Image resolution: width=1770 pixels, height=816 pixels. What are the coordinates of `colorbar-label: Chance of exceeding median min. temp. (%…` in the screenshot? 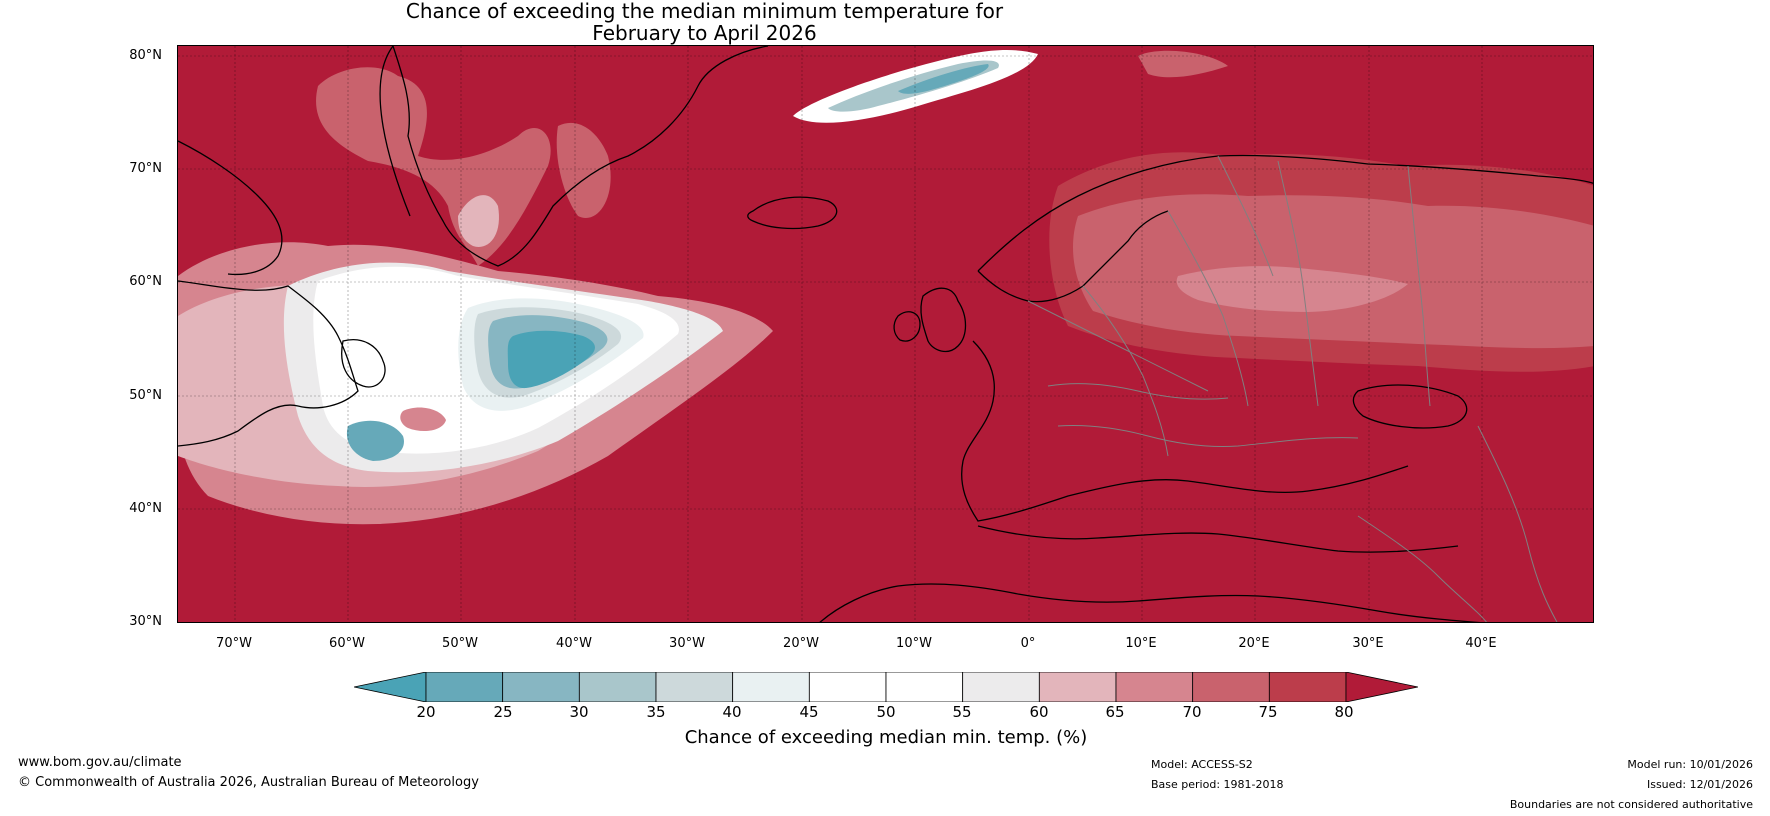 It's located at (886, 737).